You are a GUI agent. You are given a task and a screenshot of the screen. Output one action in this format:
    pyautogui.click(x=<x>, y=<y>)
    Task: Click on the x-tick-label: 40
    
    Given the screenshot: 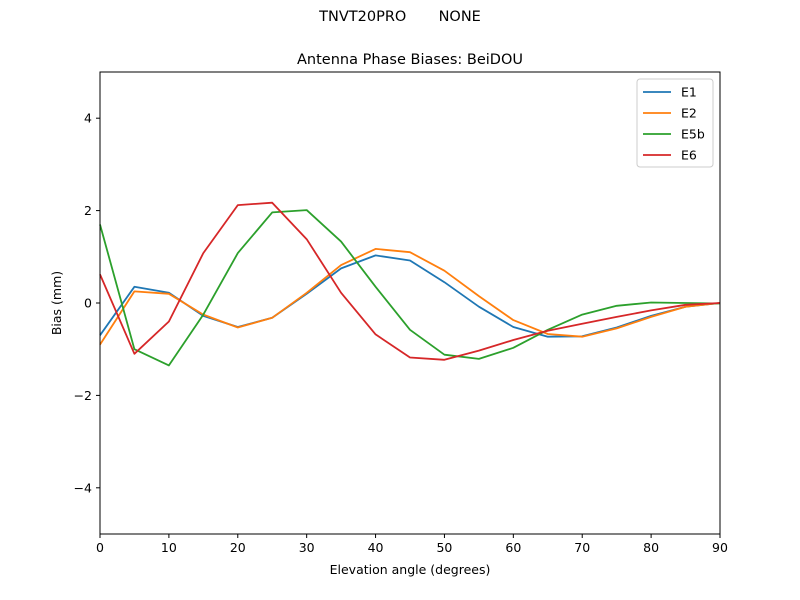 What is the action you would take?
    pyautogui.click(x=376, y=547)
    